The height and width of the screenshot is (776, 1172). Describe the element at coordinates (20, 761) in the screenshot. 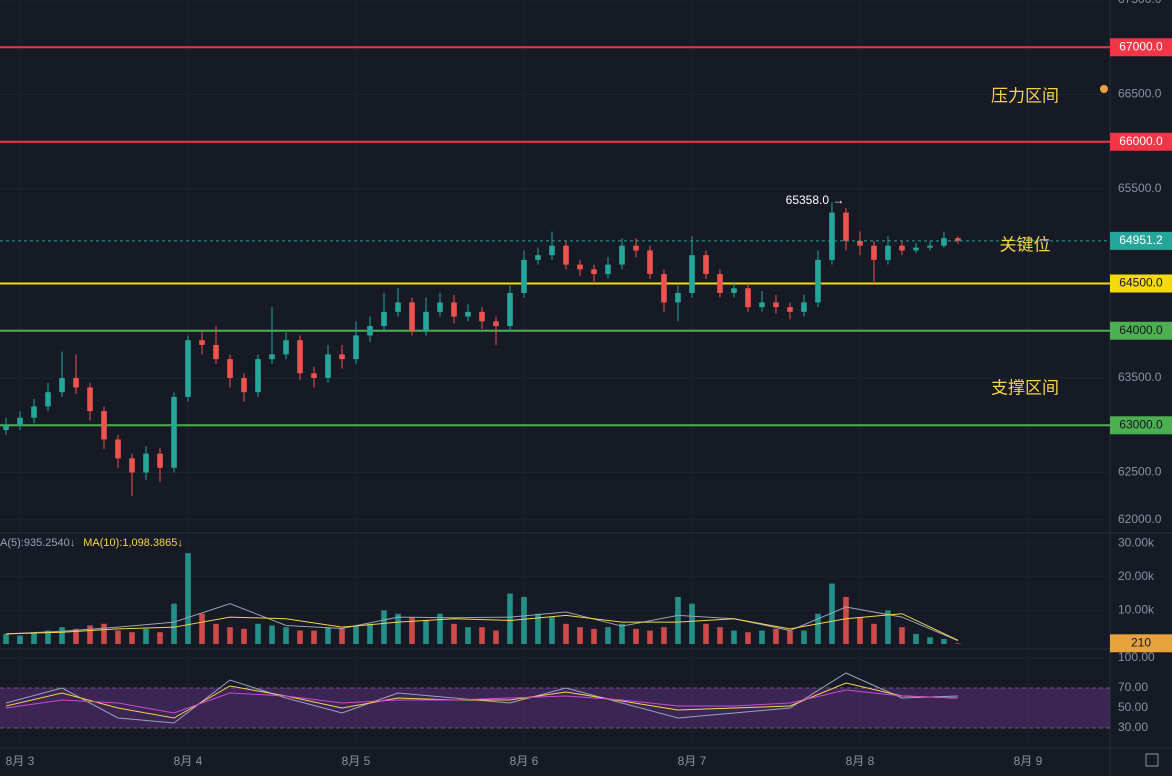

I see `x-tick-label: 8月 3` at that location.